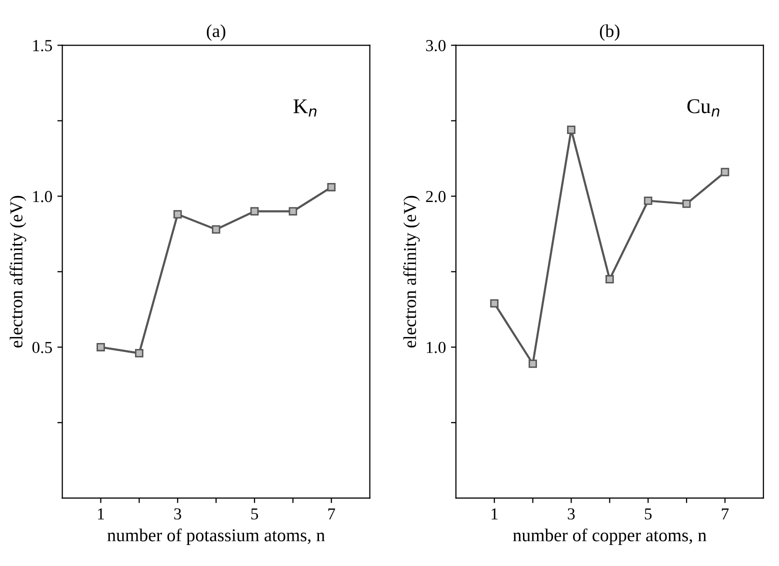  Describe the element at coordinates (305, 108) in the screenshot. I see `annotation: K$_{n}$` at that location.